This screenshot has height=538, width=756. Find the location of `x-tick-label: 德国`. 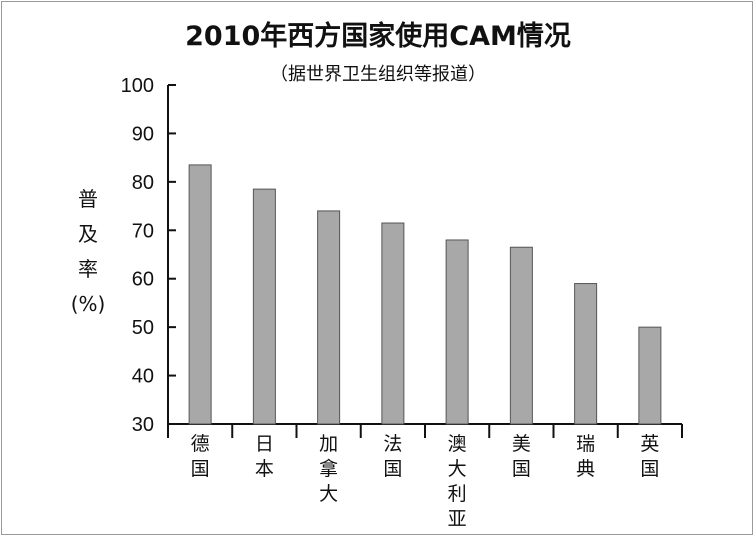

x-tick-label: 德国 is located at coordinates (200, 456).